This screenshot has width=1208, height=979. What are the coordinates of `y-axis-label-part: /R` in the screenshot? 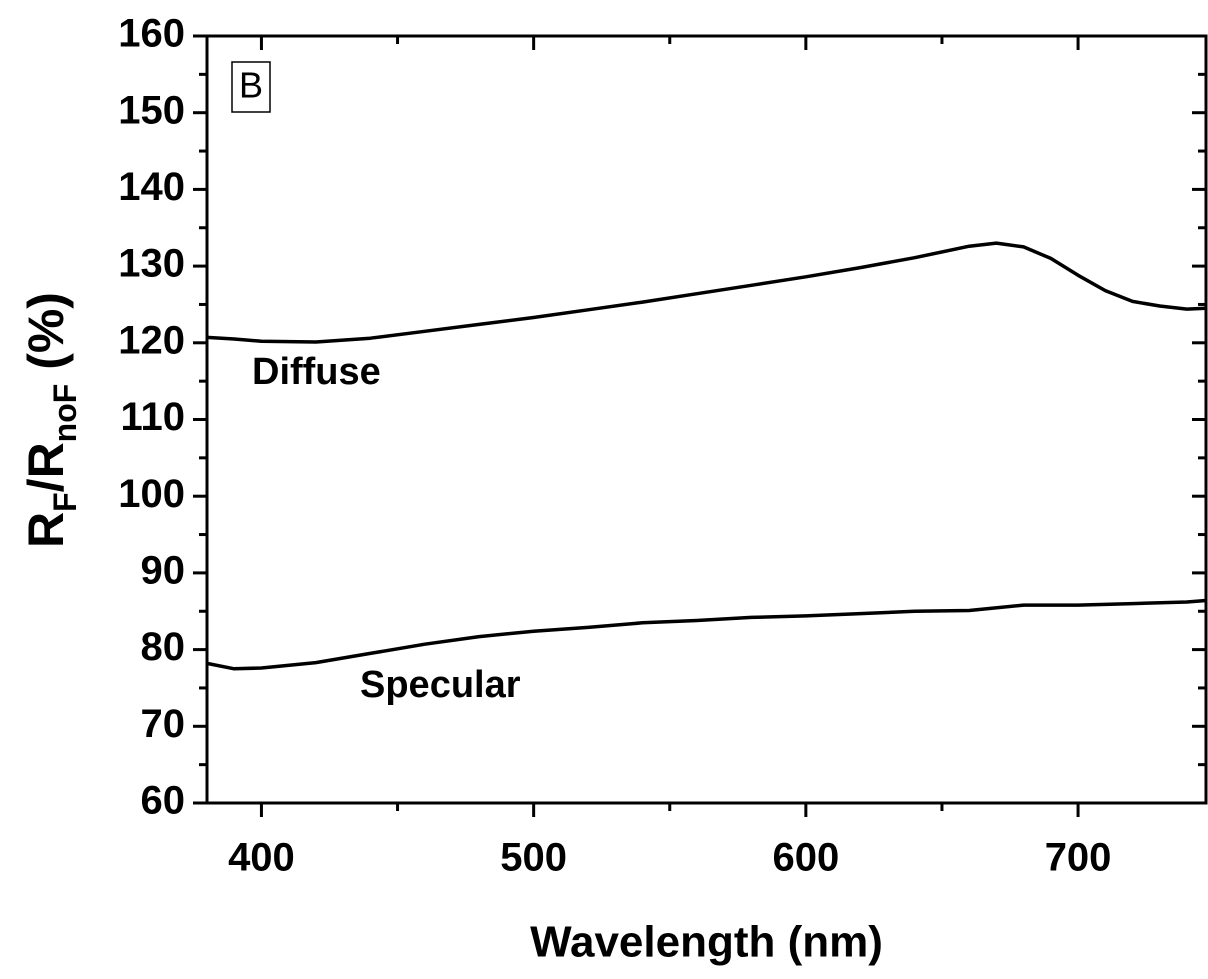 It's located at (46, 467).